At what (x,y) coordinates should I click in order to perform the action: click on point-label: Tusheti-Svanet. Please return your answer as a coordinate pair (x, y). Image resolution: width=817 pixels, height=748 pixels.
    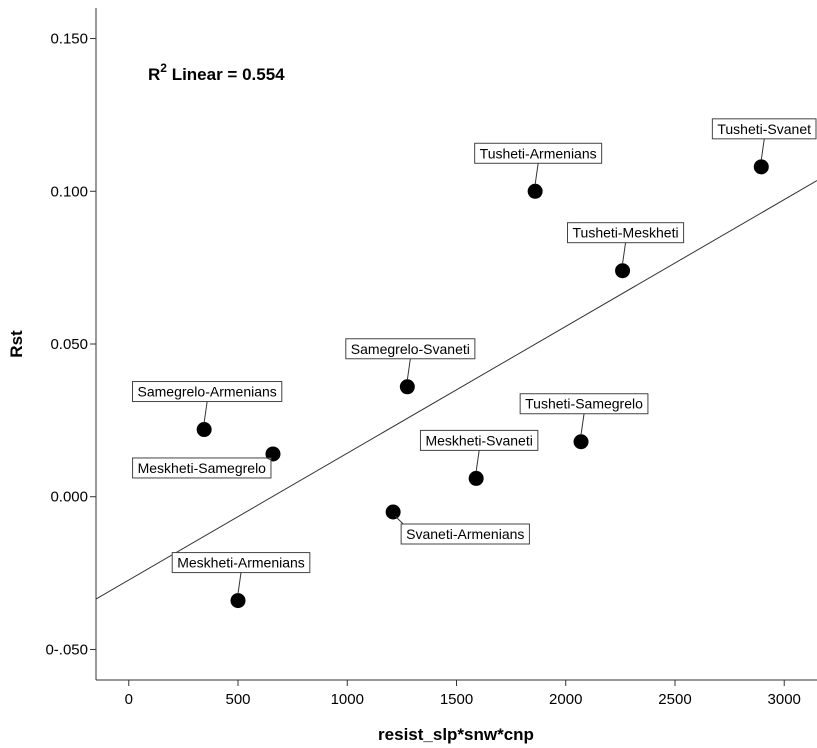
    Looking at the image, I should click on (764, 139).